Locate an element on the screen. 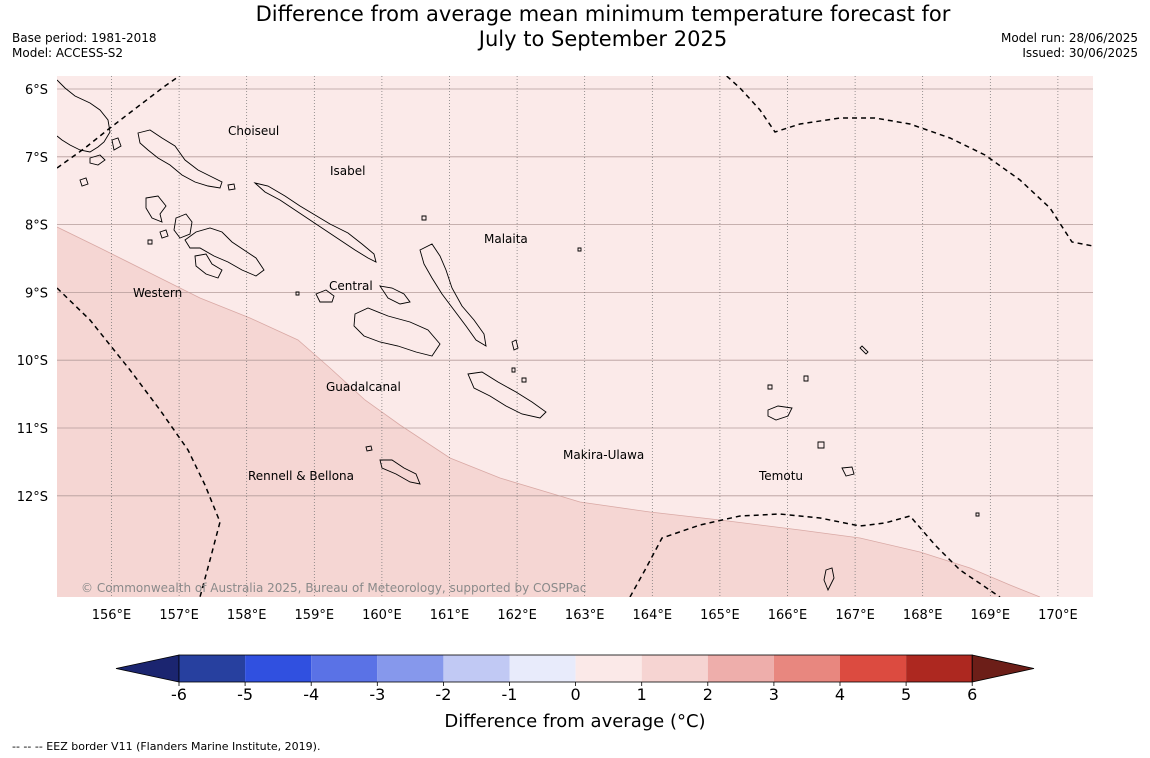 This screenshot has height=758, width=1150. latitude-label: 6°S is located at coordinates (36, 90).